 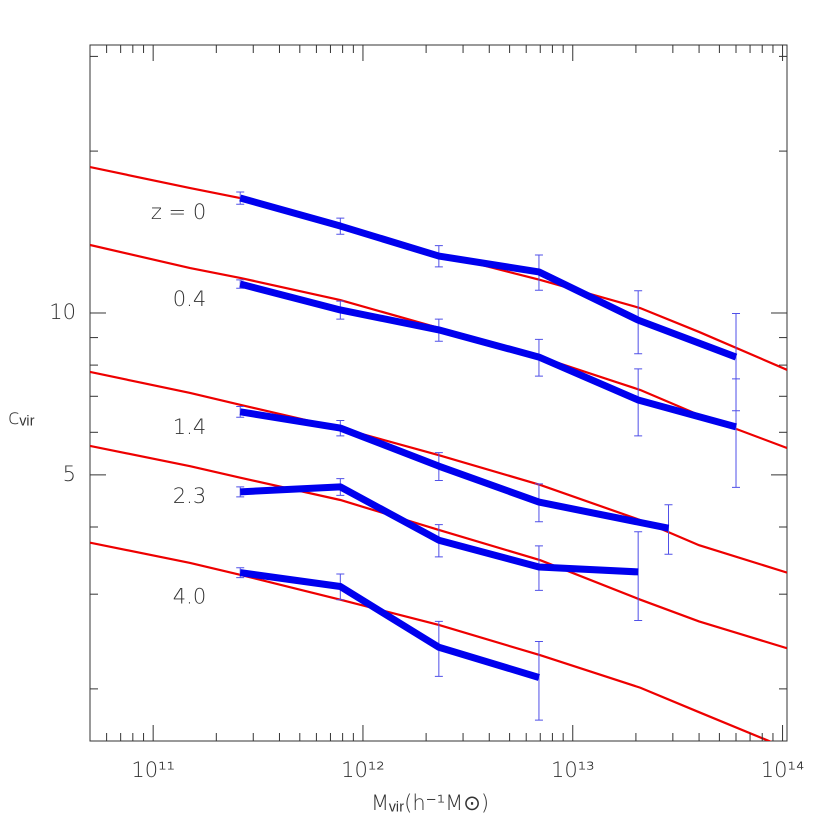 I want to click on series-label: 0.4, so click(x=189, y=299).